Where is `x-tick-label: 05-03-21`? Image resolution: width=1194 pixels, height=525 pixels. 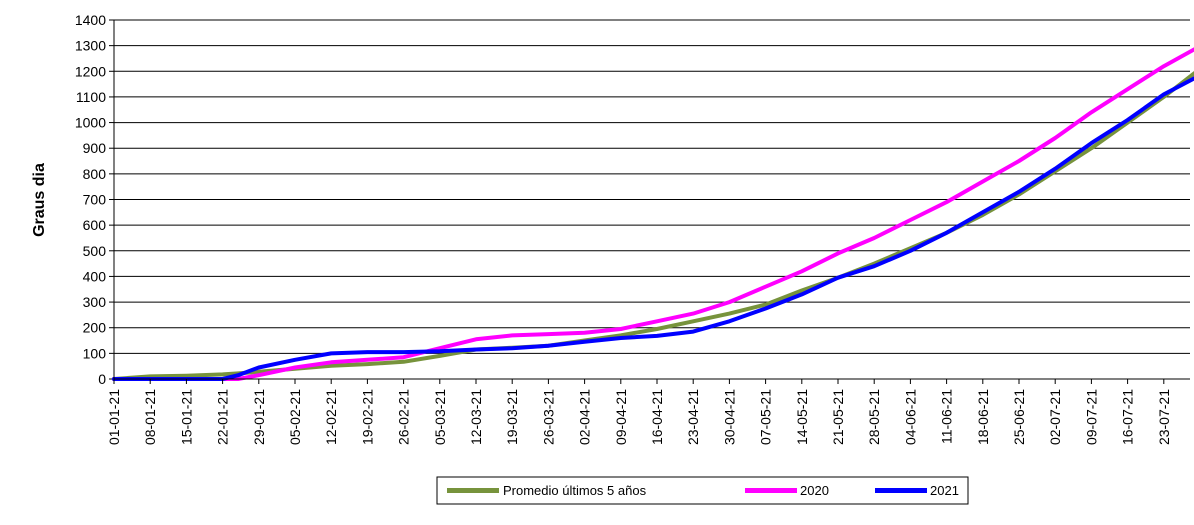 x-tick-label: 05-03-21 is located at coordinates (440, 417).